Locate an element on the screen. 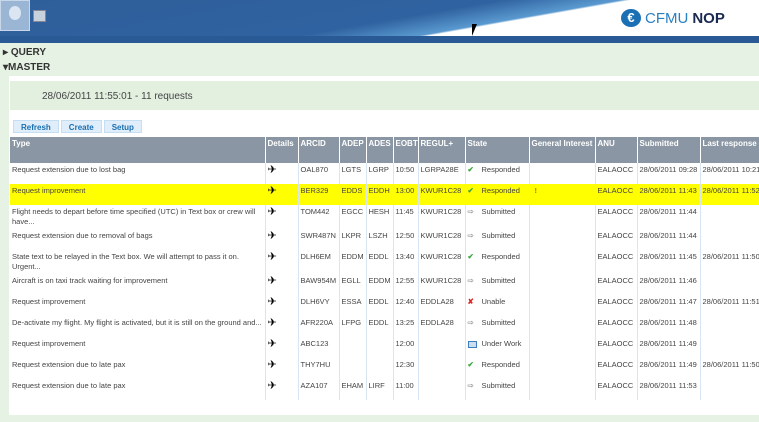  eobt-cell: 11:00 is located at coordinates (406, 389).